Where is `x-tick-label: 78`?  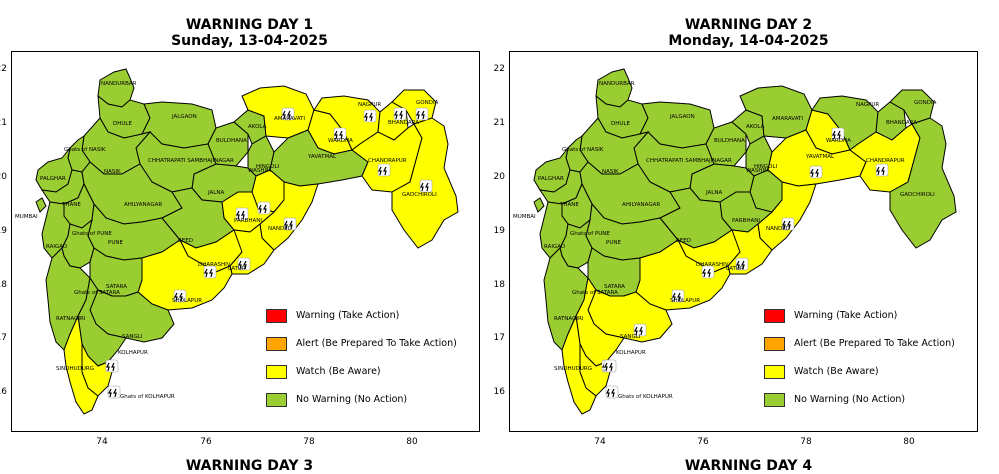
x-tick-label: 78 is located at coordinates (309, 442).